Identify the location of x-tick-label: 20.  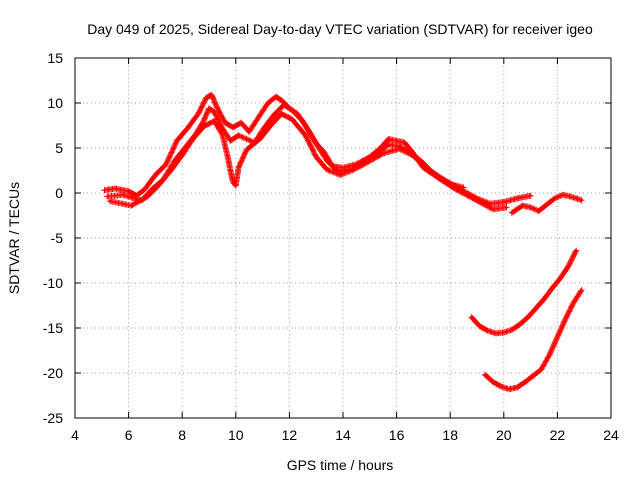
(504, 435).